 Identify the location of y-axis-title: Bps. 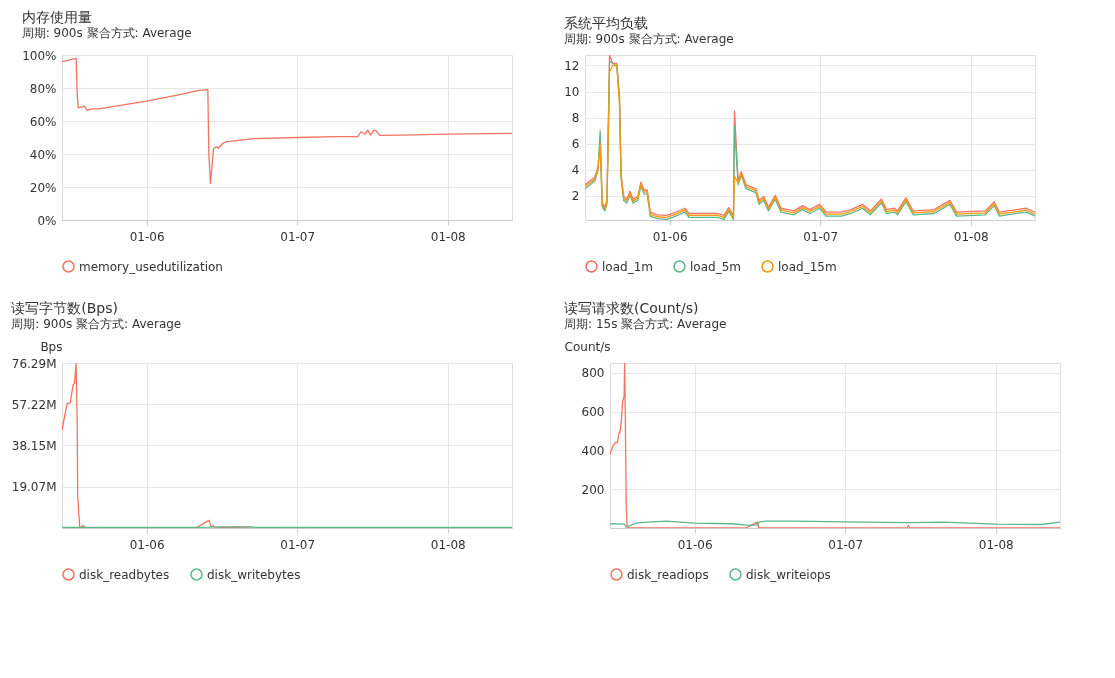
(51, 346).